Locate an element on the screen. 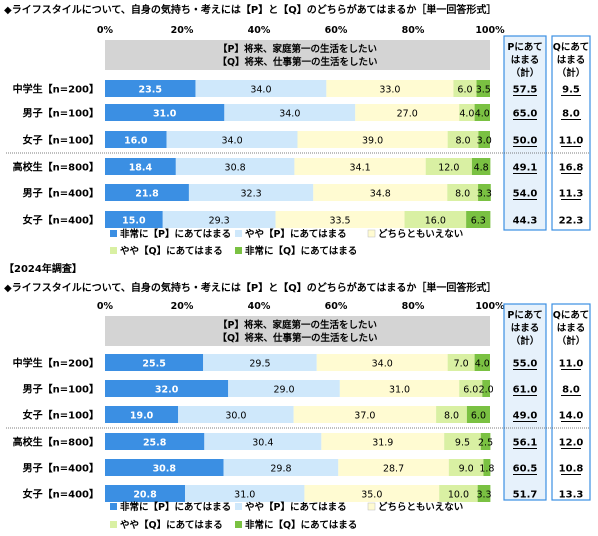 The image size is (598, 536). chart2-p-sum-value: 60.5 is located at coordinates (525, 469).